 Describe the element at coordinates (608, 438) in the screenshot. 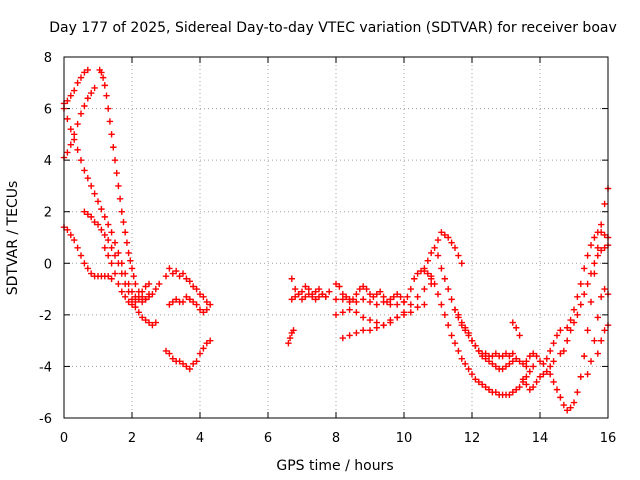

I see `x-tick-label: 16` at that location.